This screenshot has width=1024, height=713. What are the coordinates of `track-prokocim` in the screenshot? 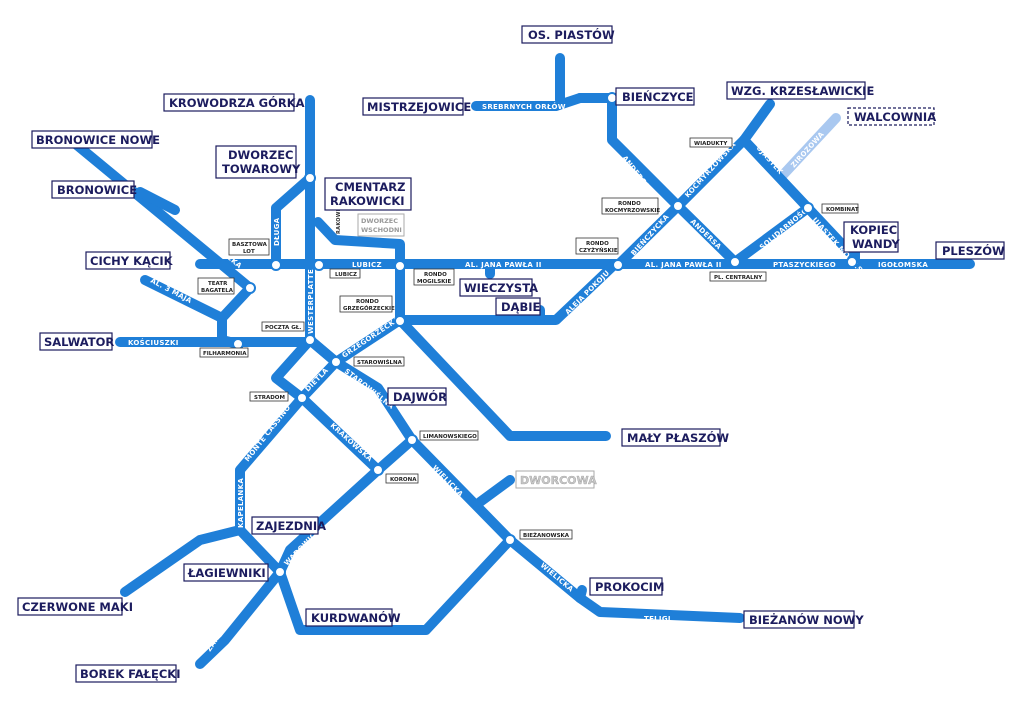 It's located at (581, 594).